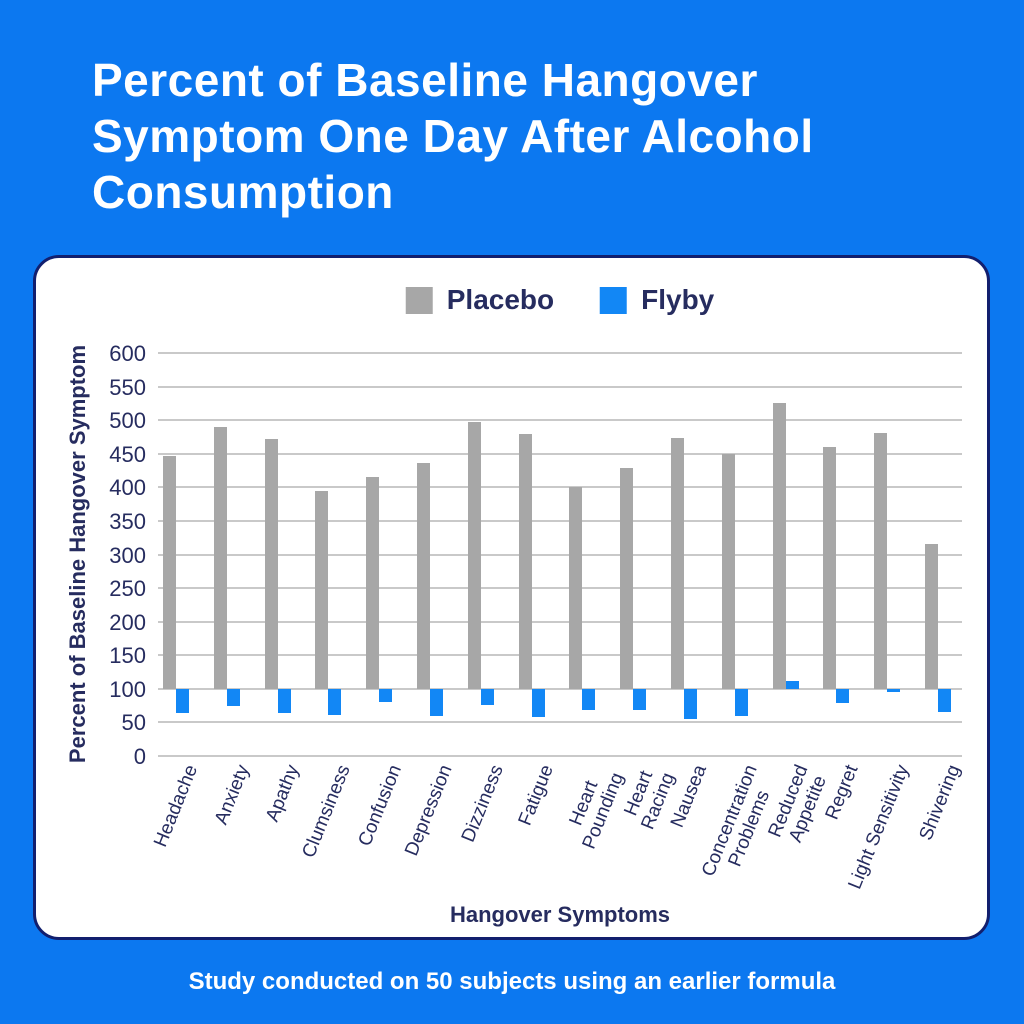 The height and width of the screenshot is (1024, 1024). I want to click on x-tick-label: Confusion, so click(380, 806).